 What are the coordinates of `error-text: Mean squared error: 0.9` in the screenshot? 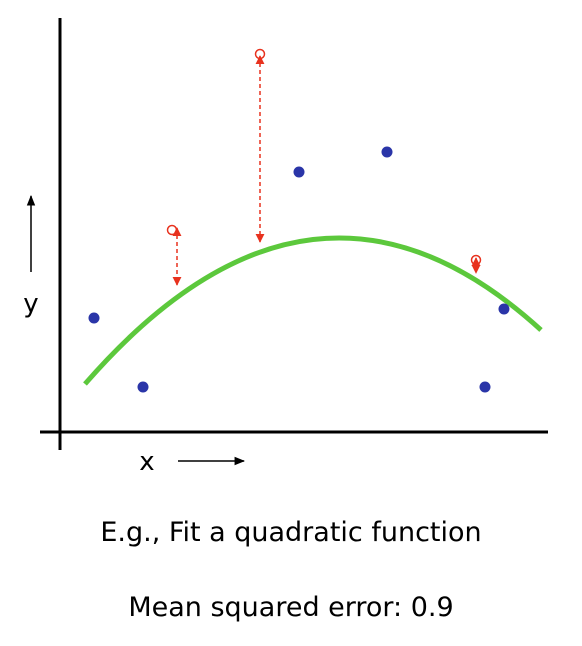 It's located at (290, 607).